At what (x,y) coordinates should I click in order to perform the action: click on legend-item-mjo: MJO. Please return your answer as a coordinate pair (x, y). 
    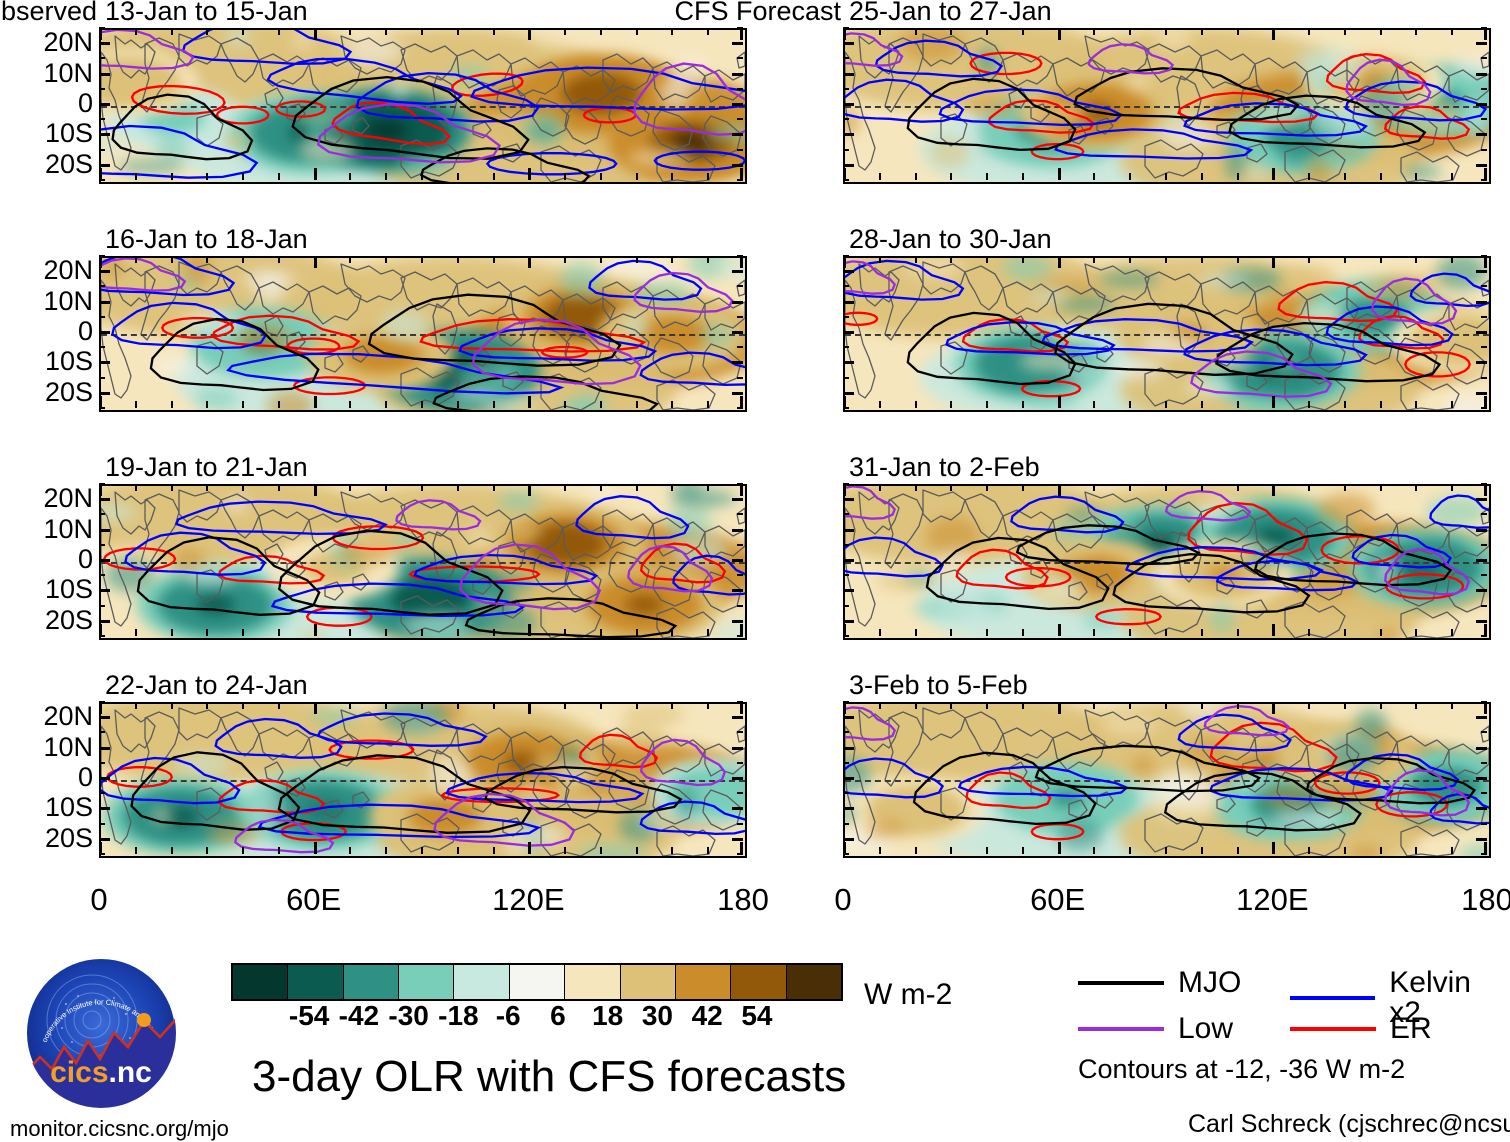
    Looking at the image, I should click on (1159, 983).